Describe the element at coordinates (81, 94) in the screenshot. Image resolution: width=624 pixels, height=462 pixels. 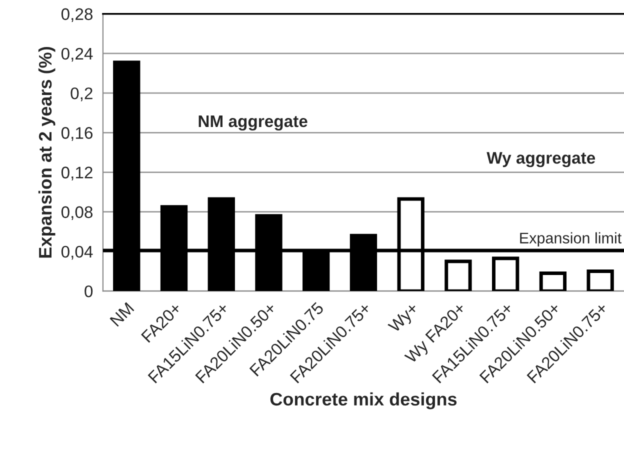
I see `y-tick-label: 0,2` at that location.